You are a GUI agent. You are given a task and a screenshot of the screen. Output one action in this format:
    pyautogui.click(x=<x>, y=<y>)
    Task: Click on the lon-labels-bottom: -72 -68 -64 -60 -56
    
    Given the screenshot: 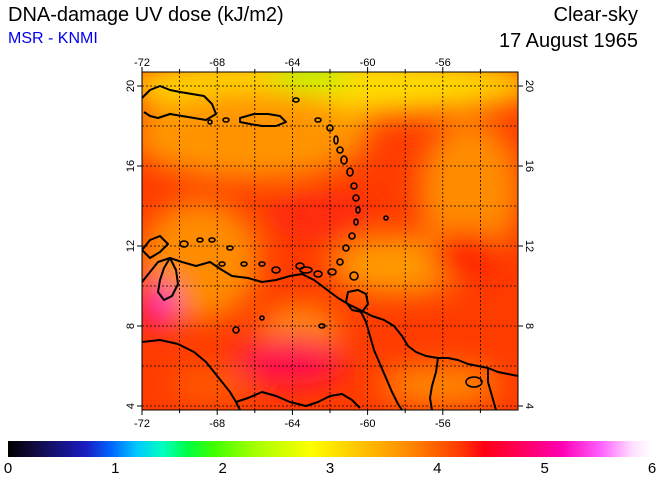 What is the action you would take?
    pyautogui.click(x=292, y=424)
    